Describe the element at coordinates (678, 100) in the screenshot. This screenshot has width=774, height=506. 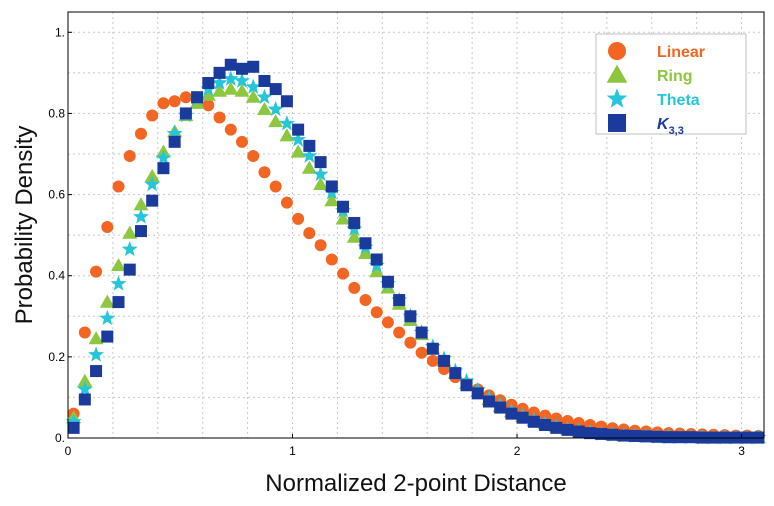
I see `legend-label: Theta` at that location.